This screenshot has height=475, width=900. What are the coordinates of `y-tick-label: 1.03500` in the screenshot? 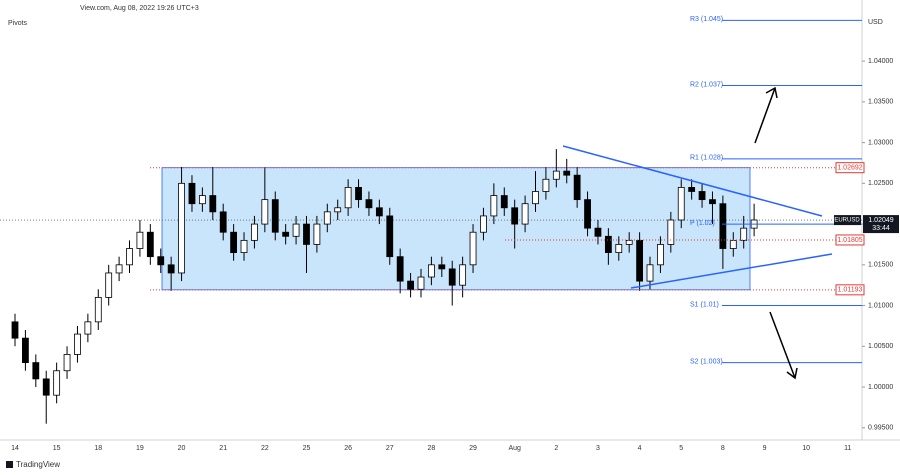 It's located at (880, 102).